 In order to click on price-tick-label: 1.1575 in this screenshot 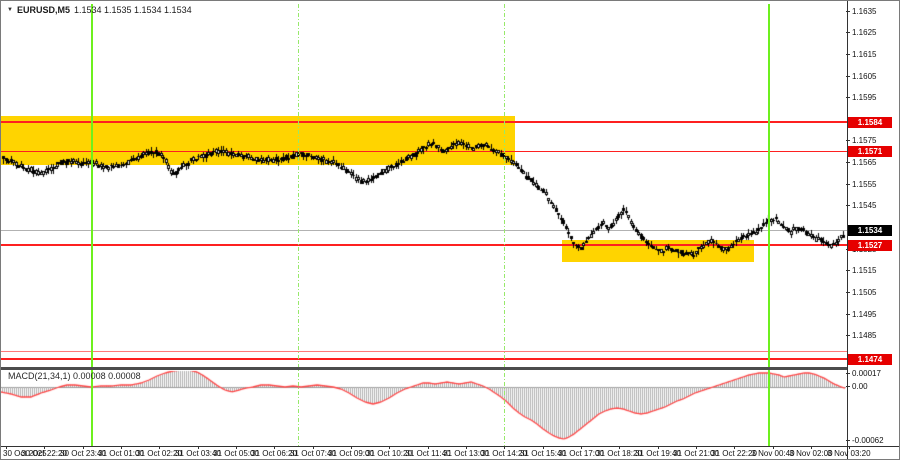, I will do `click(864, 140)`.